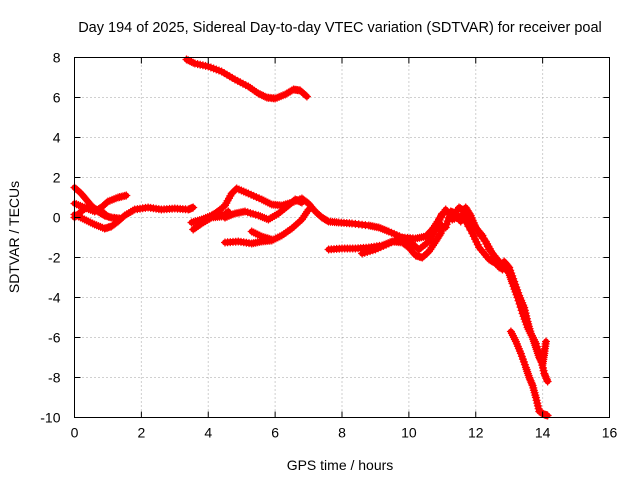 This screenshot has height=480, width=640. What do you see at coordinates (57, 178) in the screenshot?
I see `y-tick-label: 2` at bounding box center [57, 178].